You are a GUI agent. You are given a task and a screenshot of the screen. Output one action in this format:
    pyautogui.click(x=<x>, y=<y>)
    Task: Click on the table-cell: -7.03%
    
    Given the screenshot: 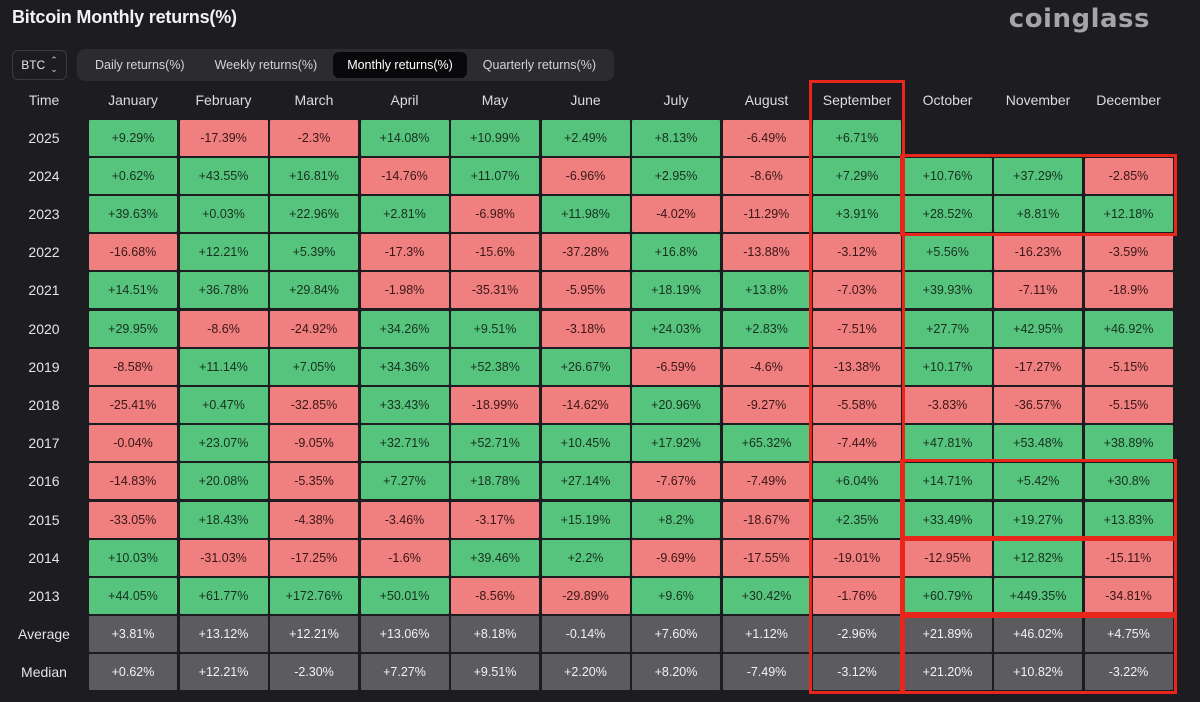 What is the action you would take?
    pyautogui.click(x=857, y=290)
    